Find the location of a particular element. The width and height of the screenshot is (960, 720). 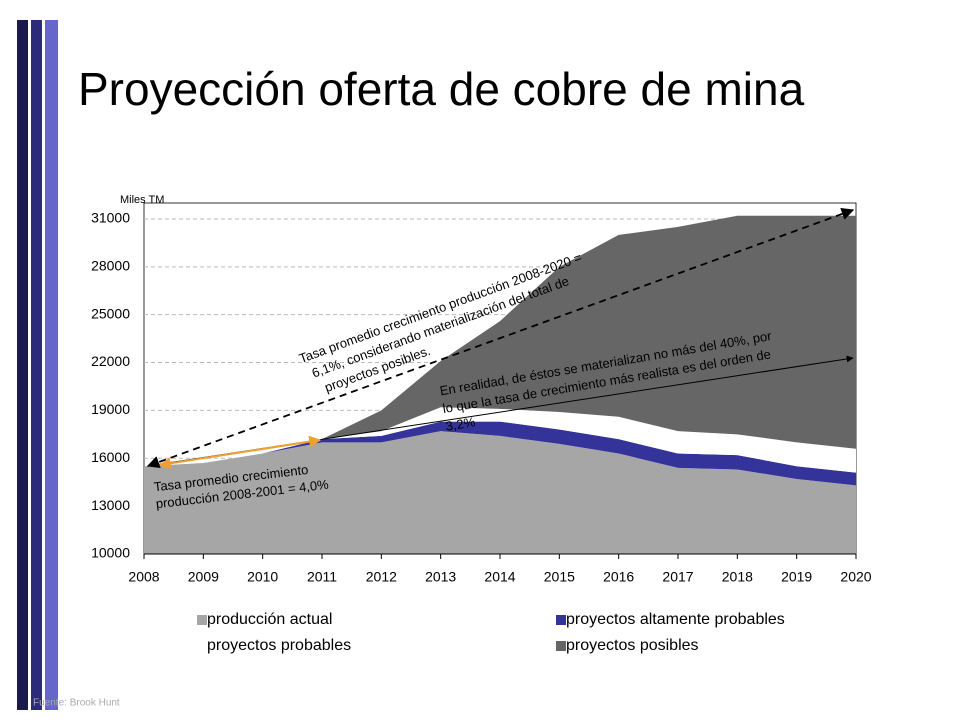

x-tick-label: 2016 is located at coordinates (618, 577).